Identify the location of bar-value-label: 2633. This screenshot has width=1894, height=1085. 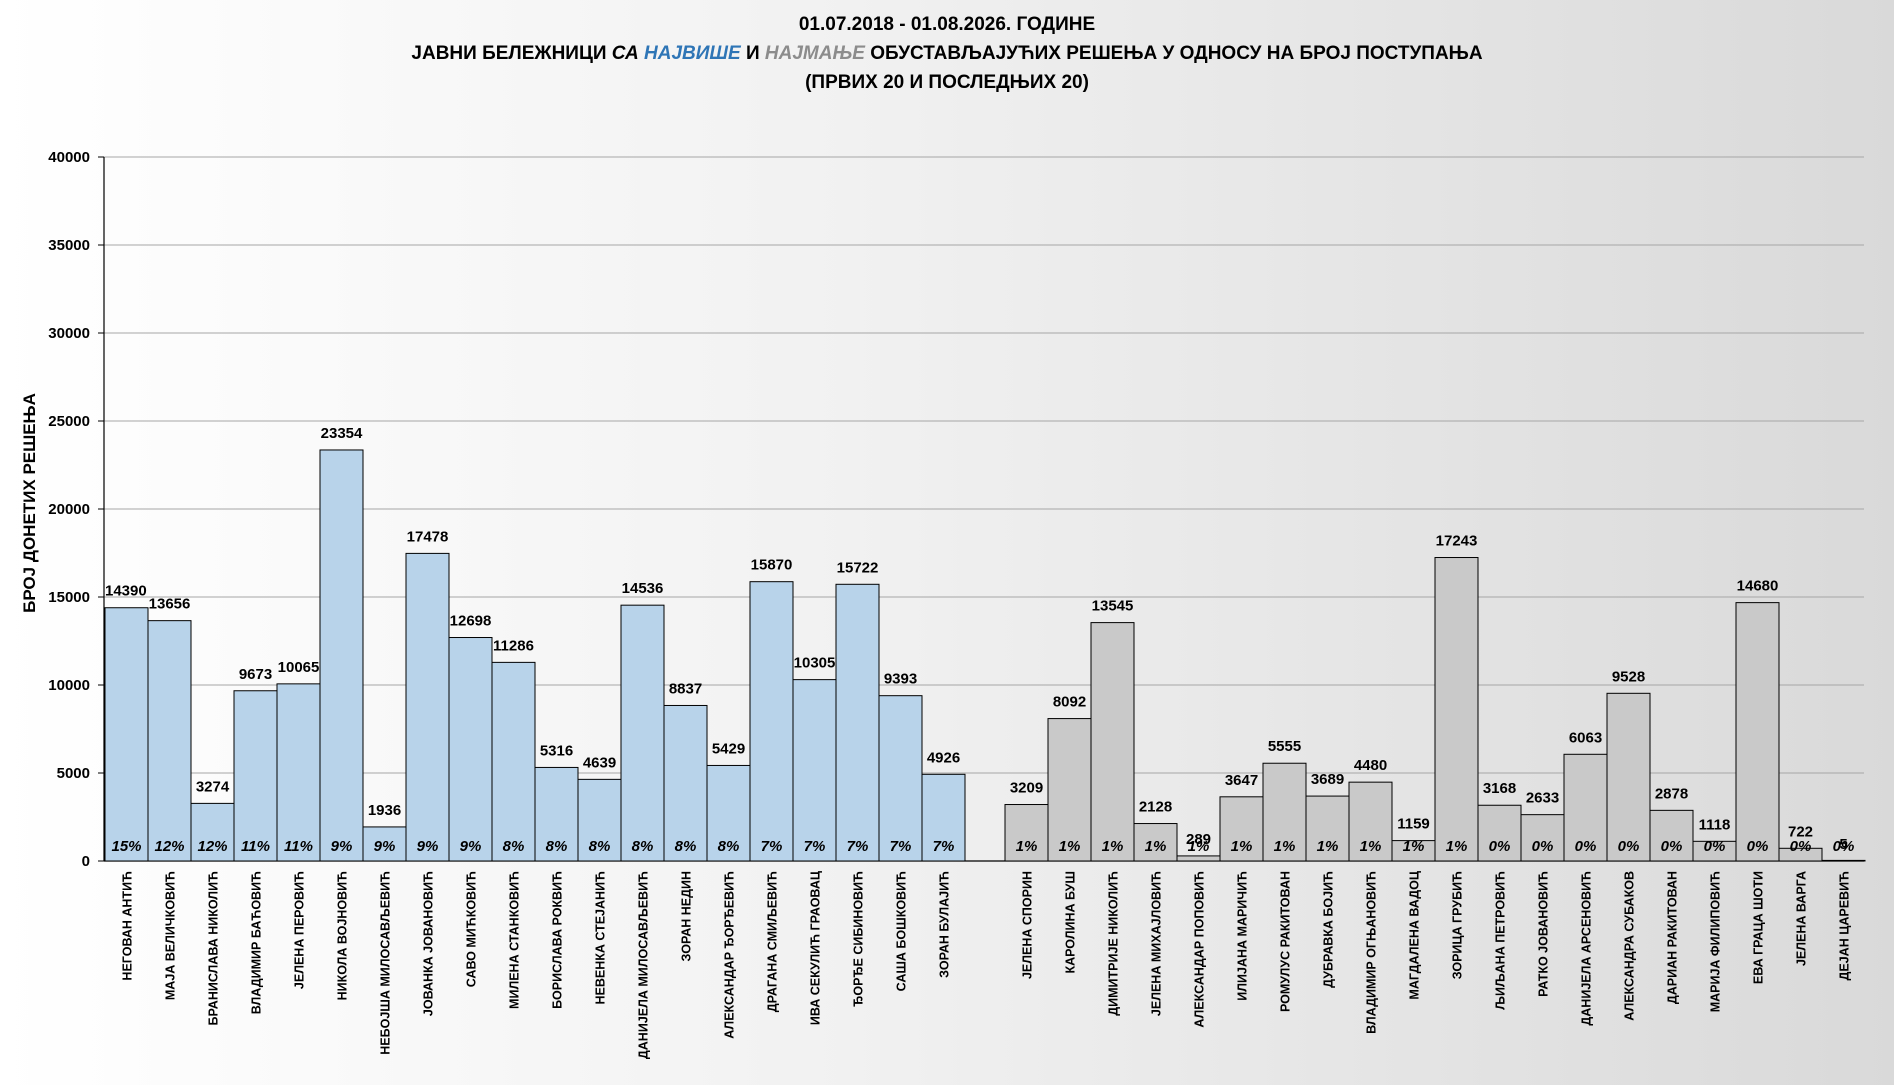
(1542, 798).